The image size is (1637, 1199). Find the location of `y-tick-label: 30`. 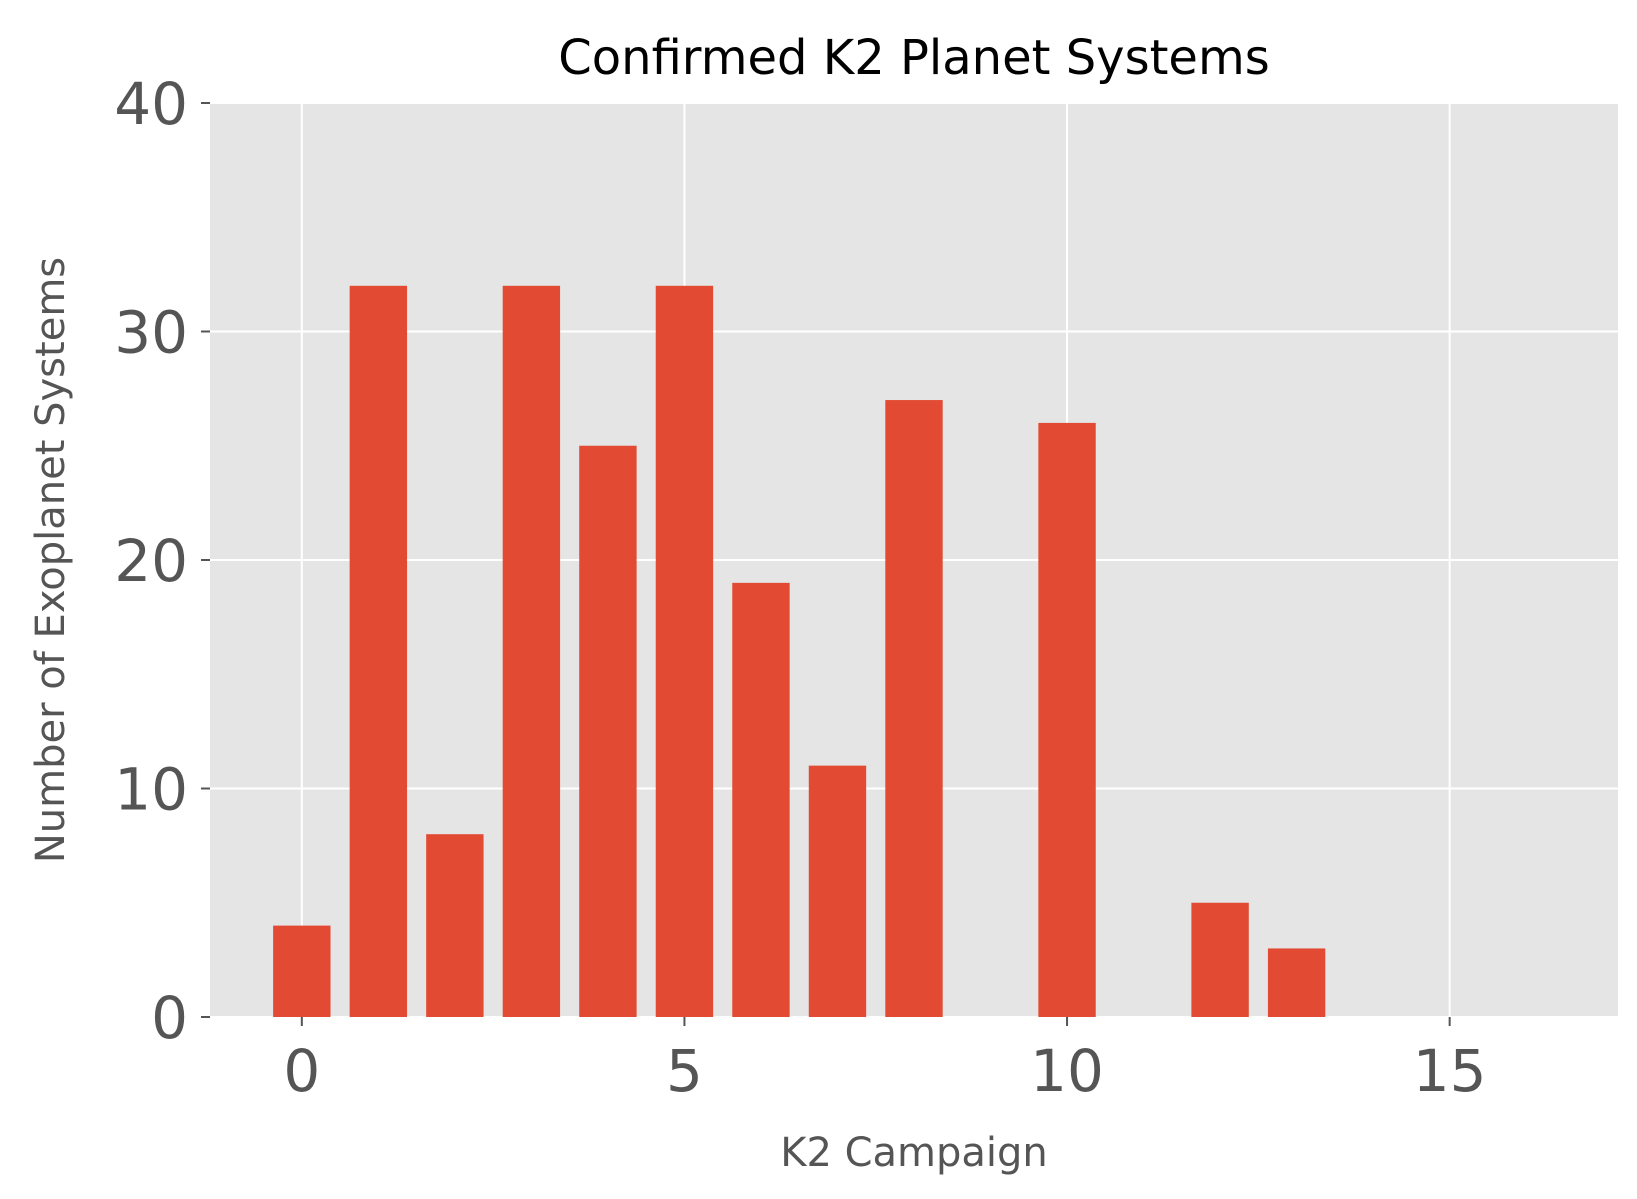

y-tick-label: 30 is located at coordinates (151, 333).